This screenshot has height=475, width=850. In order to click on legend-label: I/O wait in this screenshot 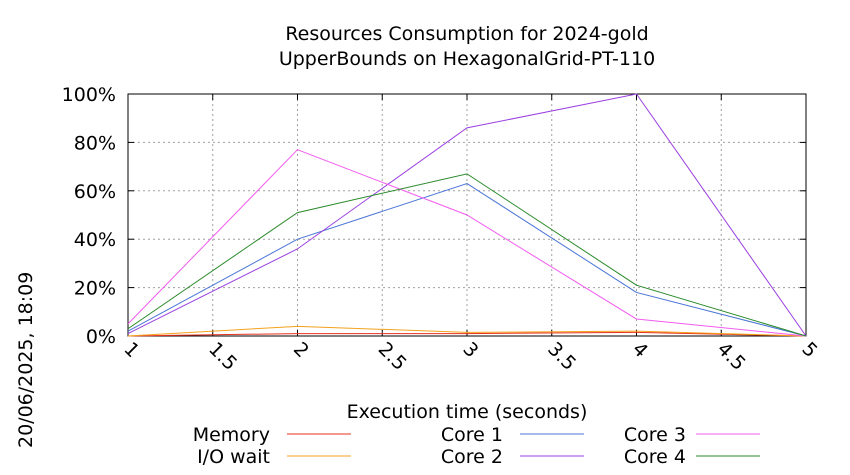, I will do `click(233, 457)`.